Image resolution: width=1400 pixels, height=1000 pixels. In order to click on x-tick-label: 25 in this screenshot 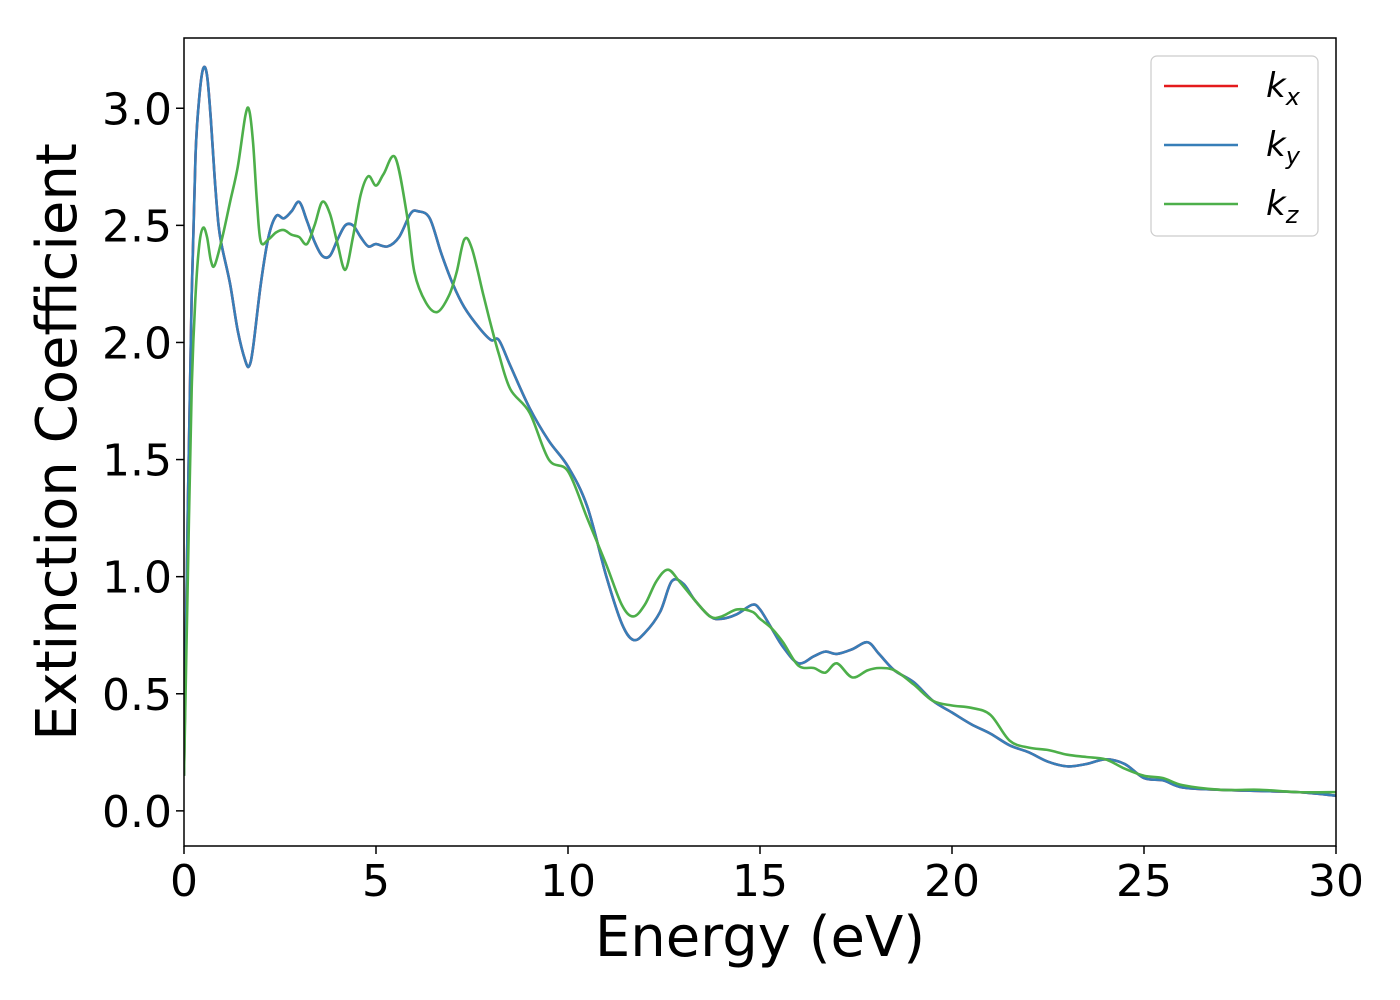, I will do `click(1144, 881)`.